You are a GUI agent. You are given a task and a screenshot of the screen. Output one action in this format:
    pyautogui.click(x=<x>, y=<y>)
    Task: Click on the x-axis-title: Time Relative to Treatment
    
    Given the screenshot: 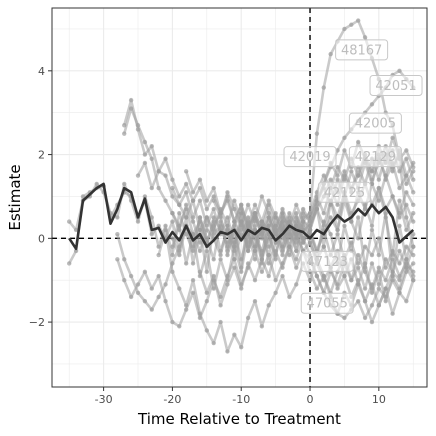 What is the action you would take?
    pyautogui.click(x=239, y=419)
    